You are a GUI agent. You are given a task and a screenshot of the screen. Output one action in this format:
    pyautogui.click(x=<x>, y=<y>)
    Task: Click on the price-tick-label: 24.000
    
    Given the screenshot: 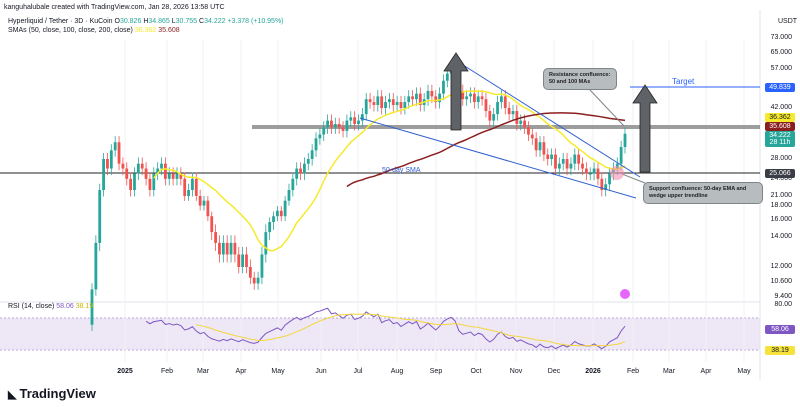 What is the action you would take?
    pyautogui.click(x=781, y=178)
    